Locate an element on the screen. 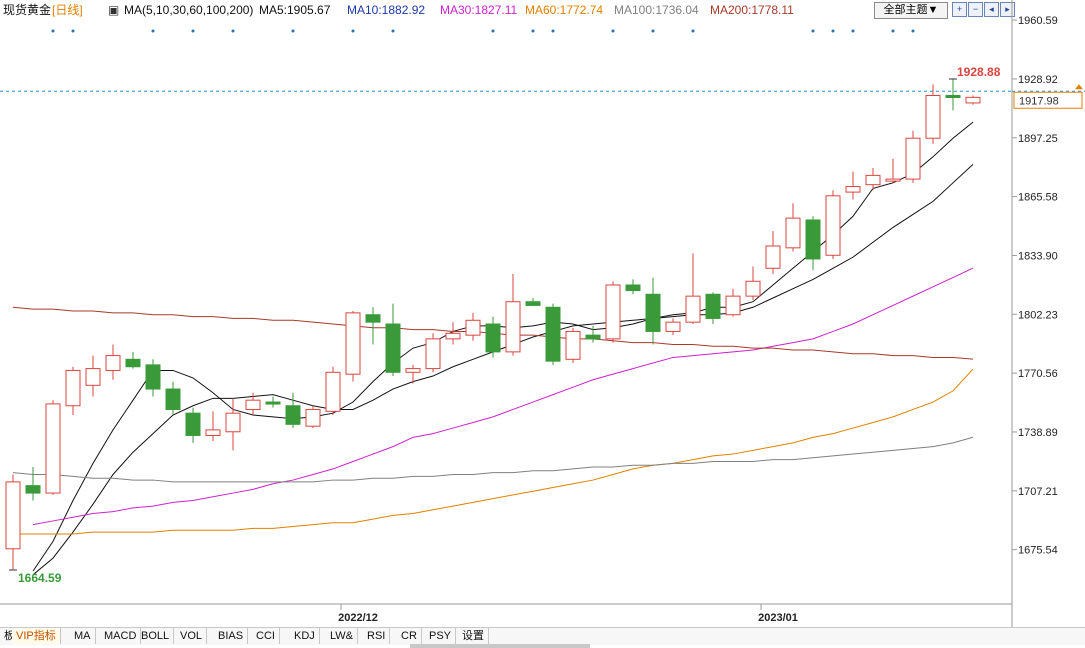 This screenshot has width=1085, height=648. indicator-tab: BIAS is located at coordinates (231, 636).